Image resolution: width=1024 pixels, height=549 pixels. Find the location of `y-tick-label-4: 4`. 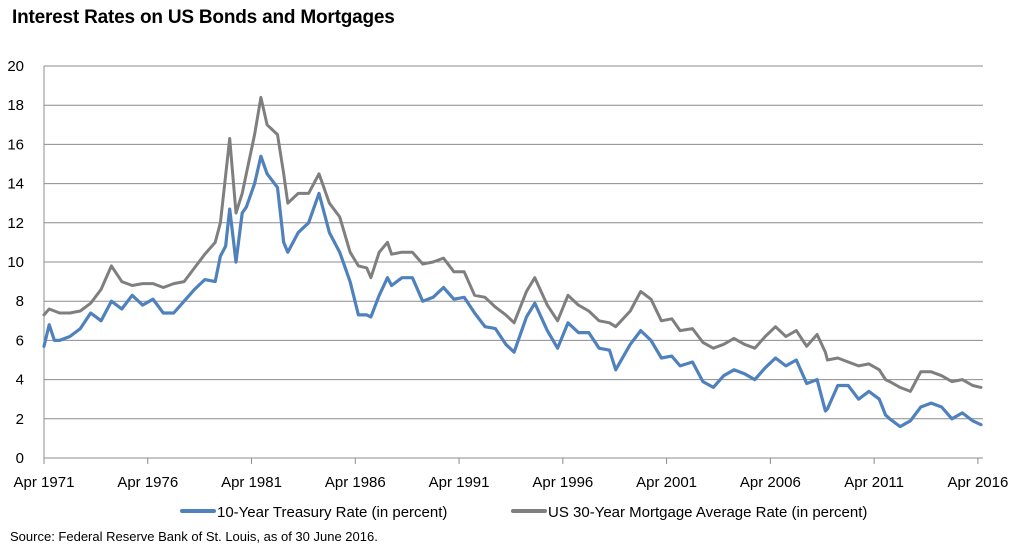

y-tick-label-4: 4 is located at coordinates (20, 380).